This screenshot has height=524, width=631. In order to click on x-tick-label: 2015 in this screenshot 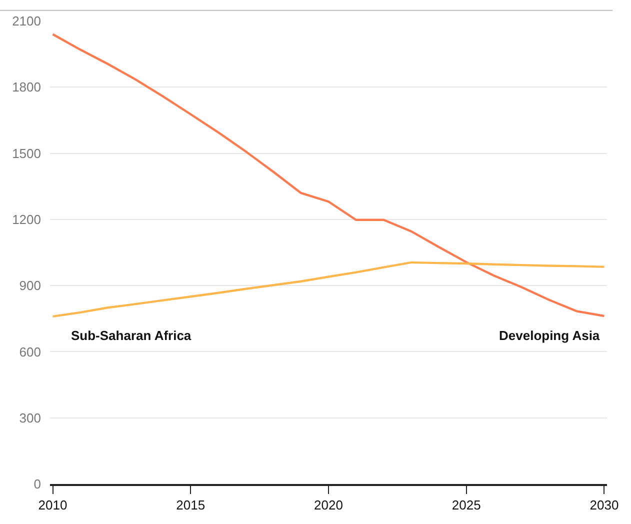, I will do `click(191, 504)`.